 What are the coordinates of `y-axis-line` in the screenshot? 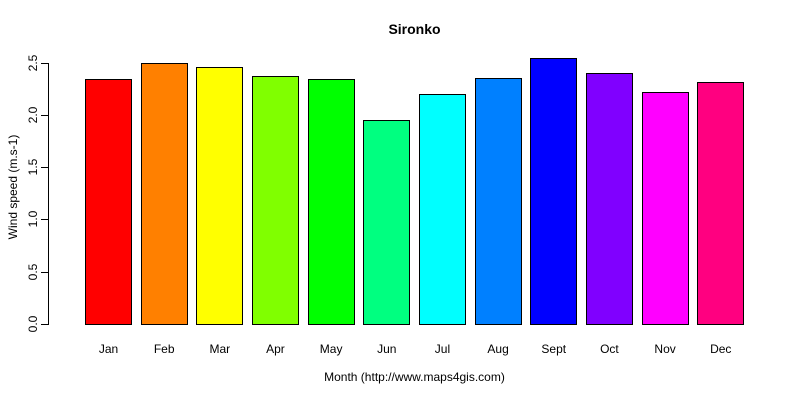 It's located at (48, 193).